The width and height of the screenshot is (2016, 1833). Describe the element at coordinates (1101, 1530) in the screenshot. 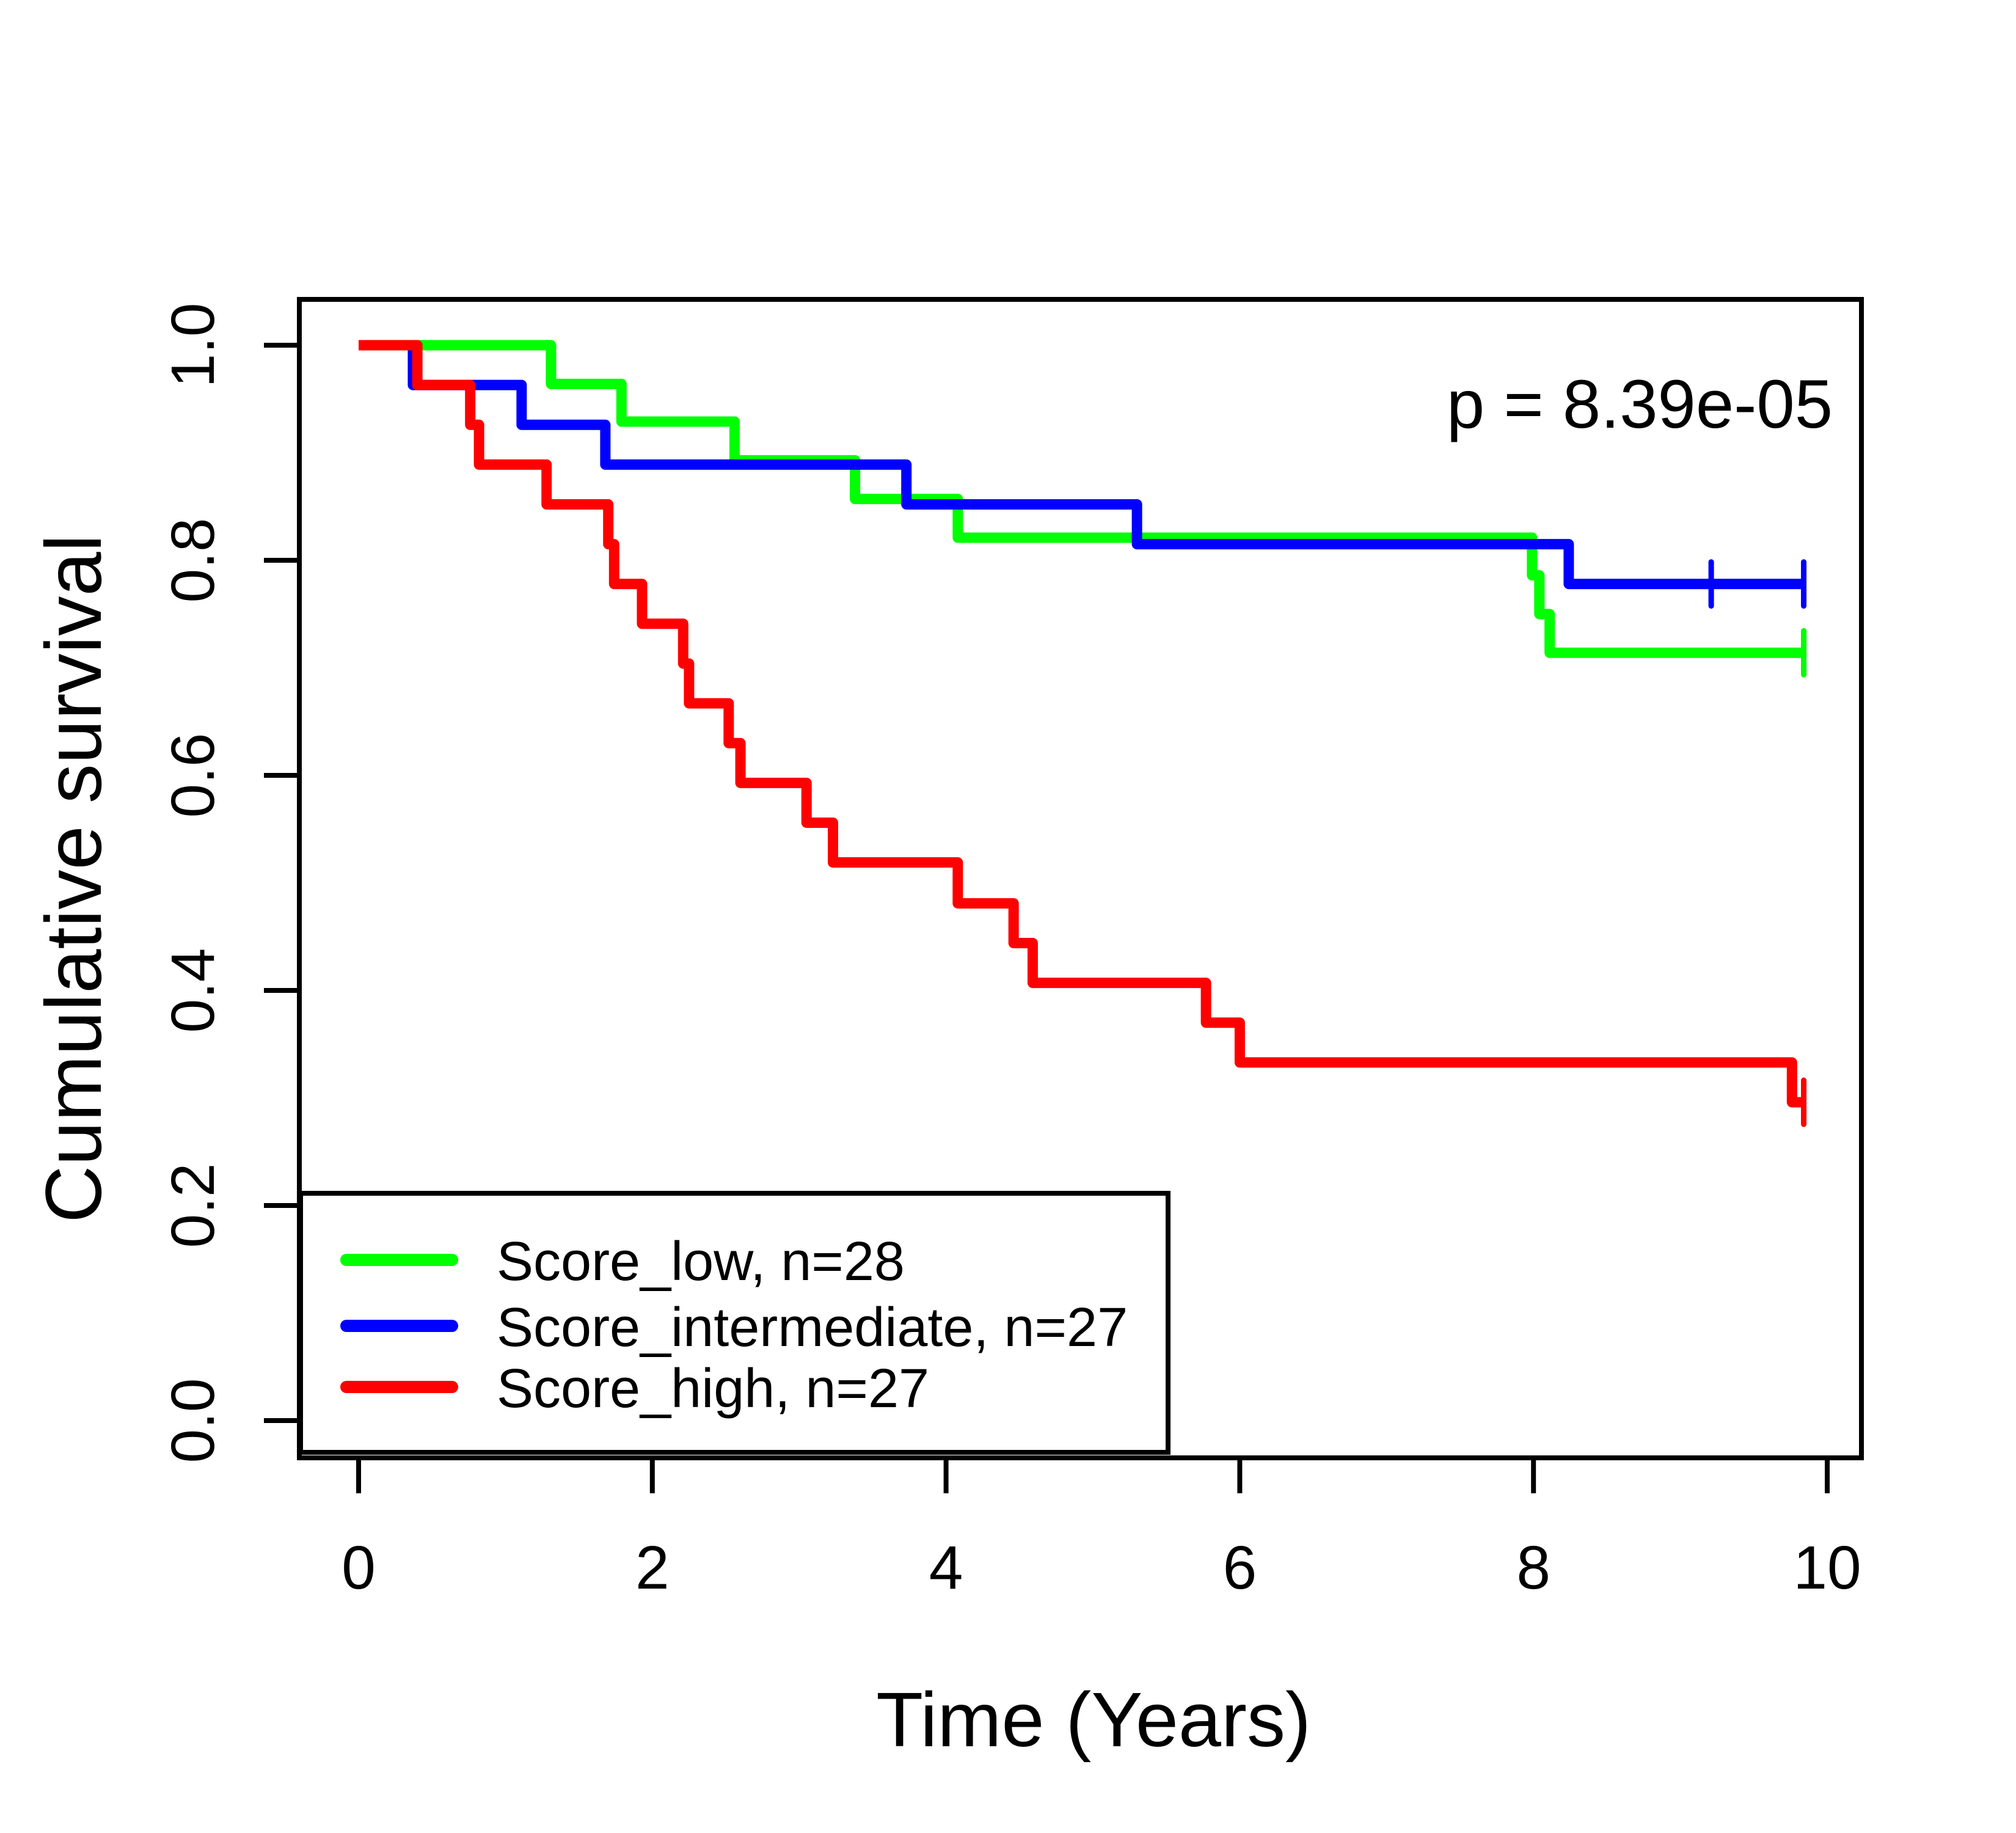

I see `x-axis-ticks: 0 2 4 6 8 10` at that location.